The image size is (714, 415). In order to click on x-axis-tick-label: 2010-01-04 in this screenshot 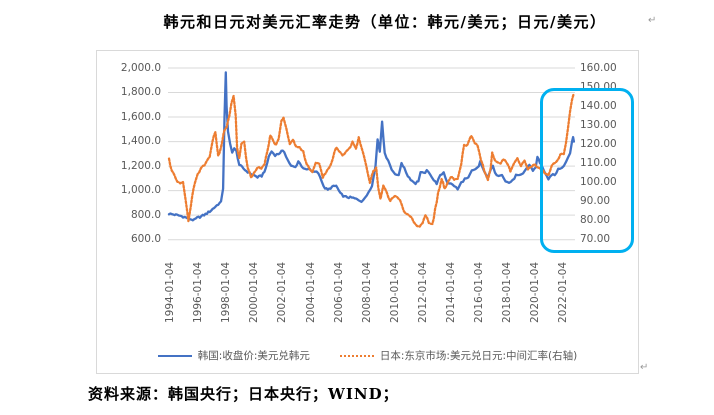, I will do `click(394, 292)`.